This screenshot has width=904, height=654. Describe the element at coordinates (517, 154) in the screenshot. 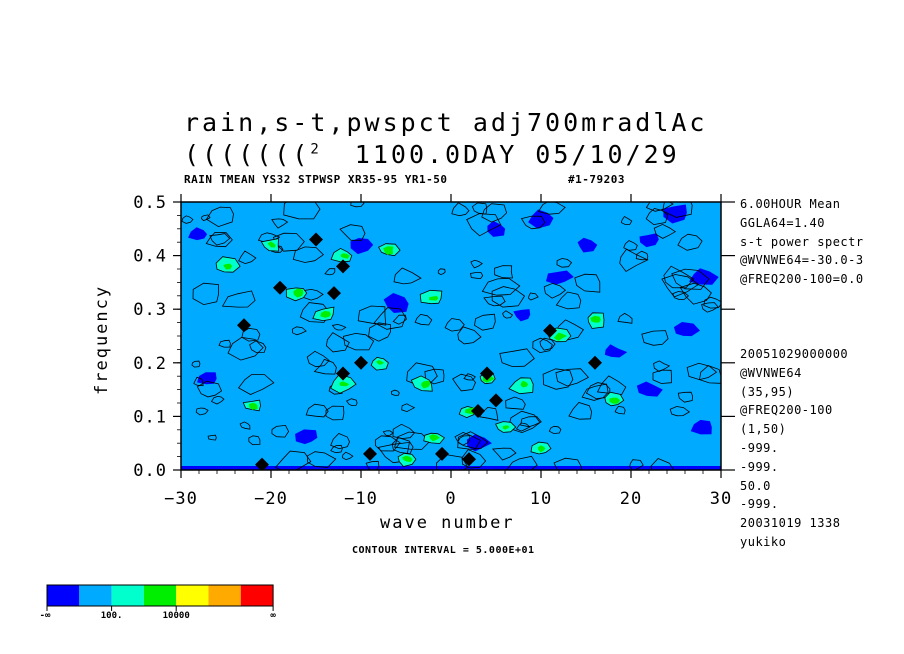

I see `title-line2-rest: 1100.0DAY 05/10/29` at that location.